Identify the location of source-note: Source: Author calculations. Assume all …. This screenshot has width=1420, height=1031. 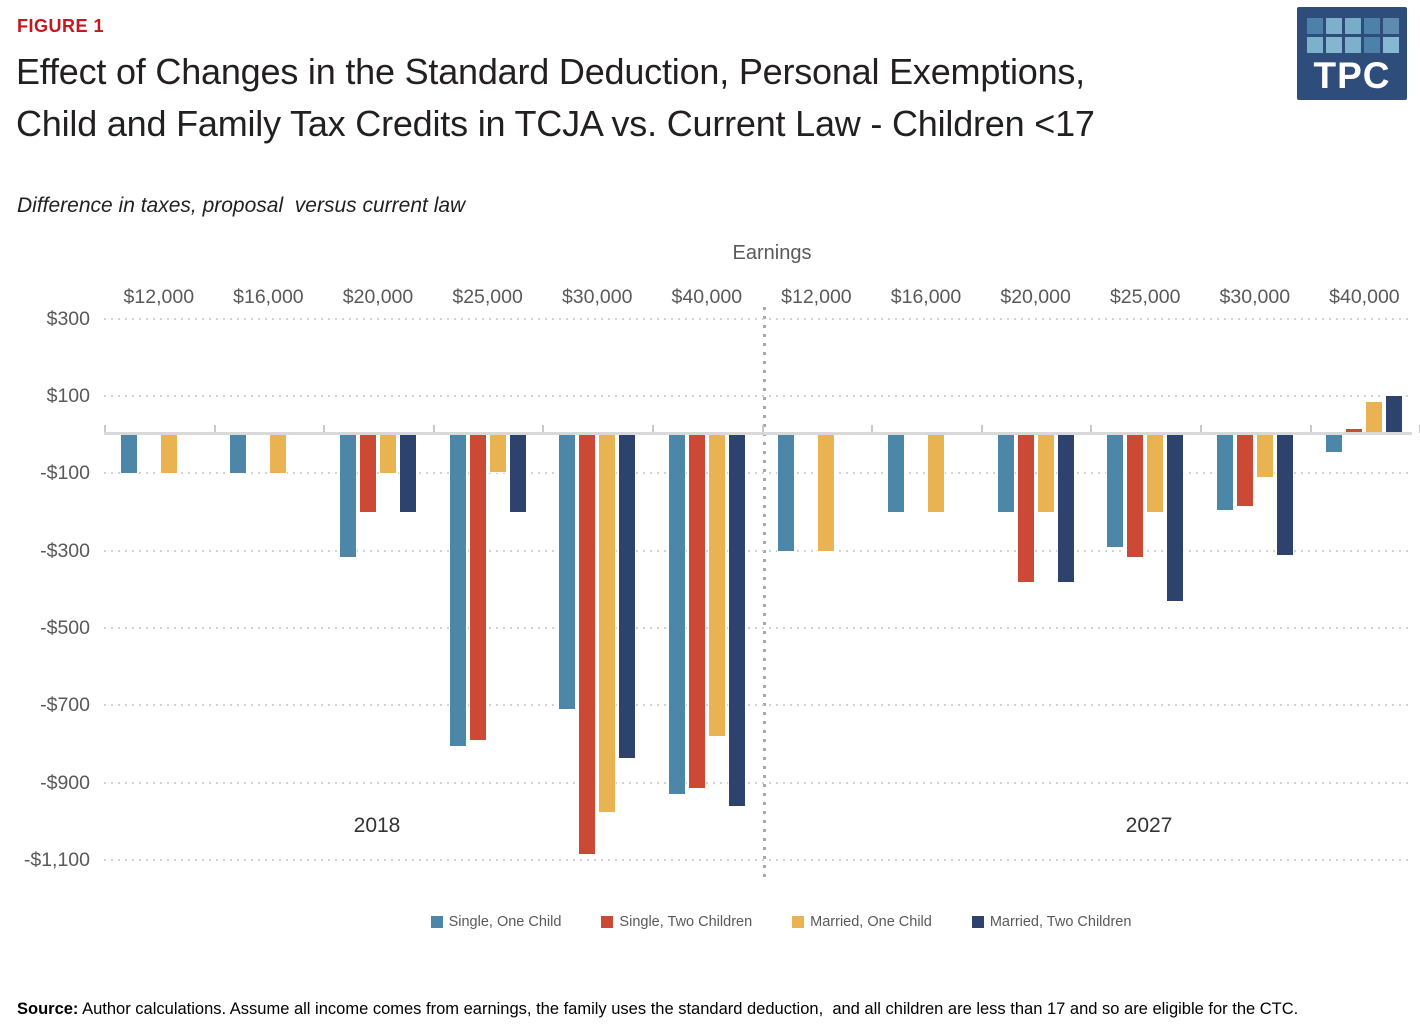
(678, 1009).